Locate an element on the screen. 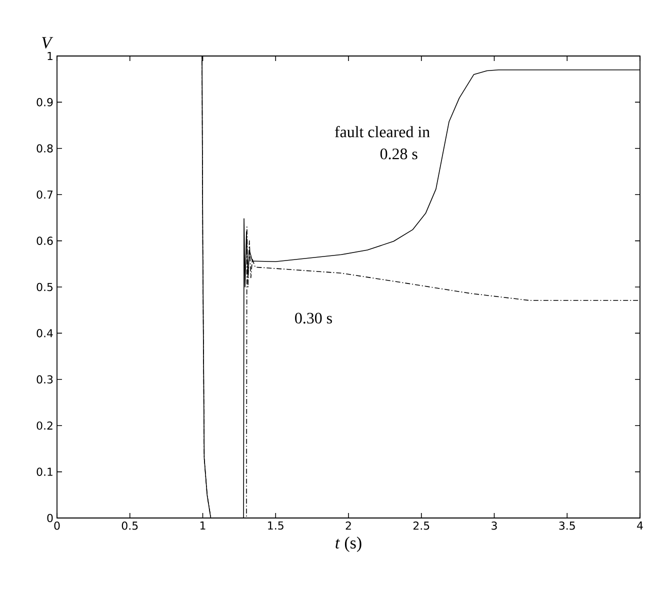  annotation: fault cleared in is located at coordinates (382, 132).